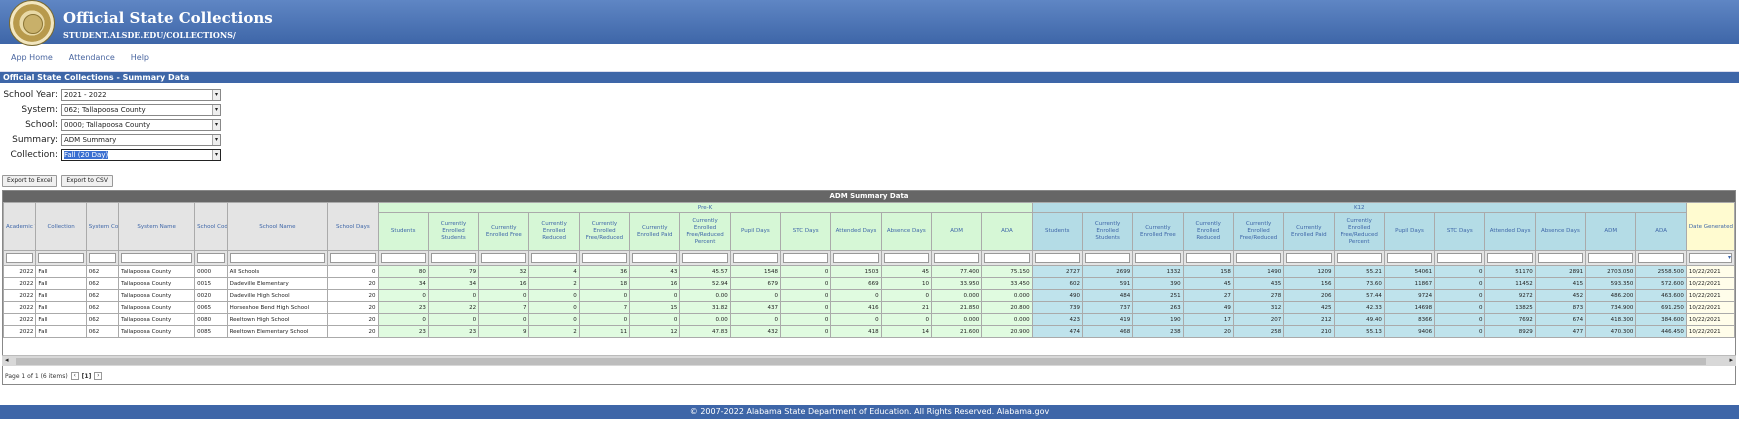 Image resolution: width=1739 pixels, height=429 pixels. Describe the element at coordinates (1107, 231) in the screenshot. I see `column-header-k12-currently-enrolled-students: Currently Enrolled Students` at that location.